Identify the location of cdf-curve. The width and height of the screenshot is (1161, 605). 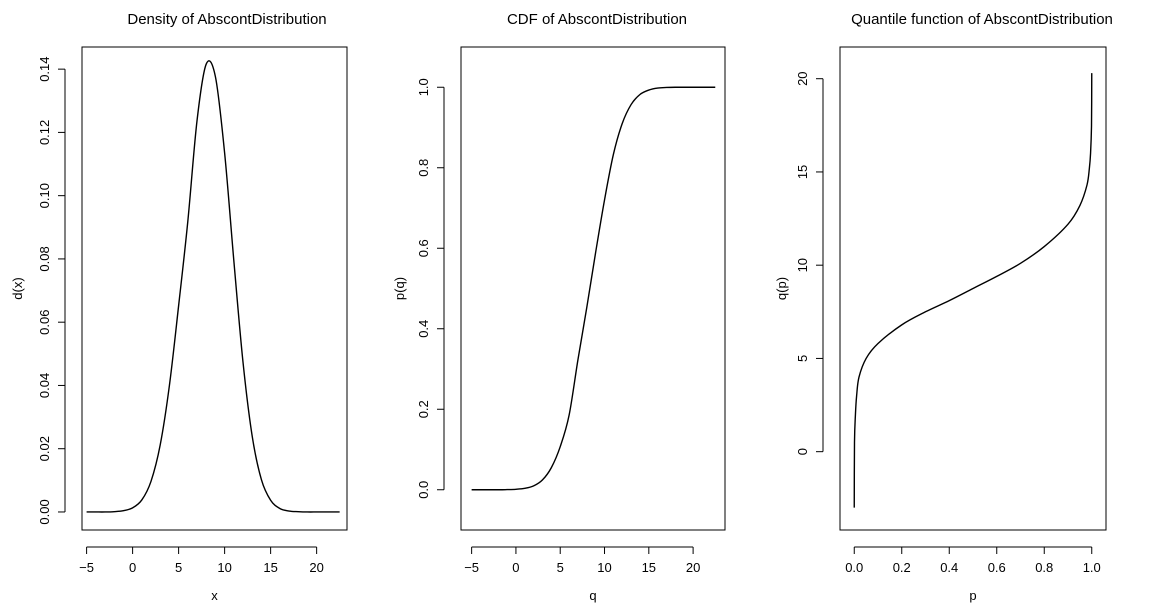
(593, 288).